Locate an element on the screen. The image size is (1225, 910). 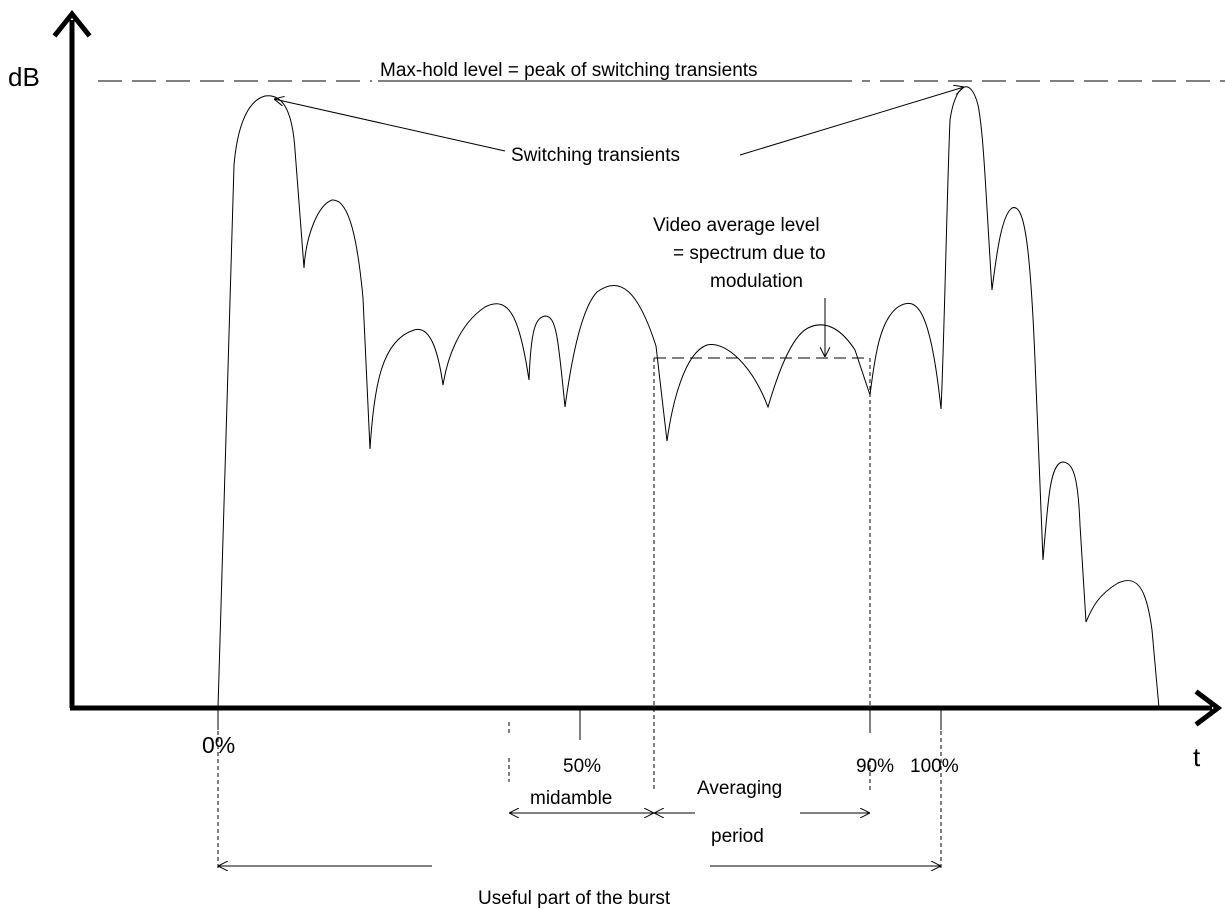
video-average-label-3: modulation is located at coordinates (756, 281).